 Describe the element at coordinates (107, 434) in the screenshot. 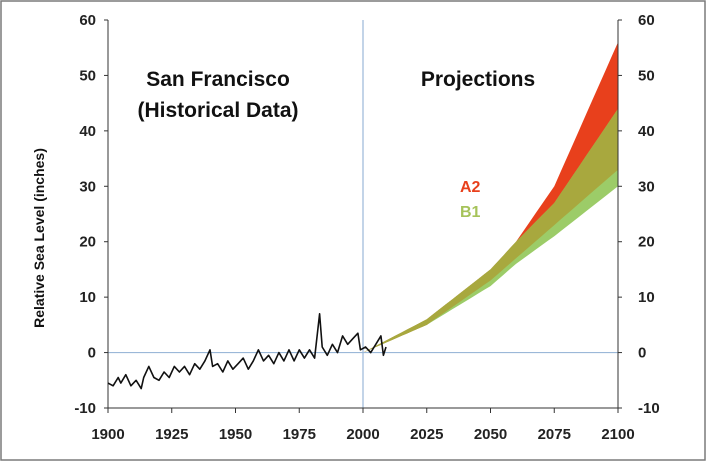

I see `x-tick-label: 1900` at that location.